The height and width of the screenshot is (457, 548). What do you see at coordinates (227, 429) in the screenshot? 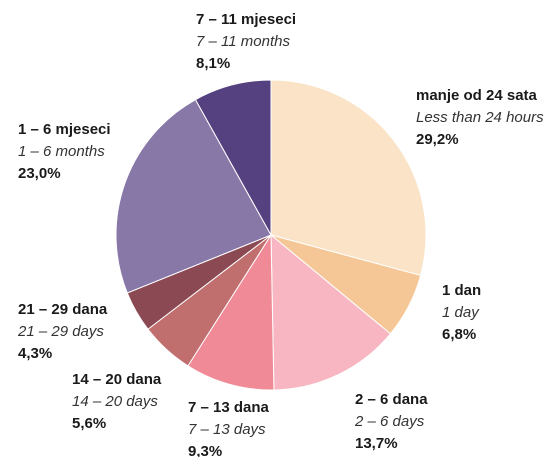
I see `slice-label-en: 7 – 13 days` at bounding box center [227, 429].